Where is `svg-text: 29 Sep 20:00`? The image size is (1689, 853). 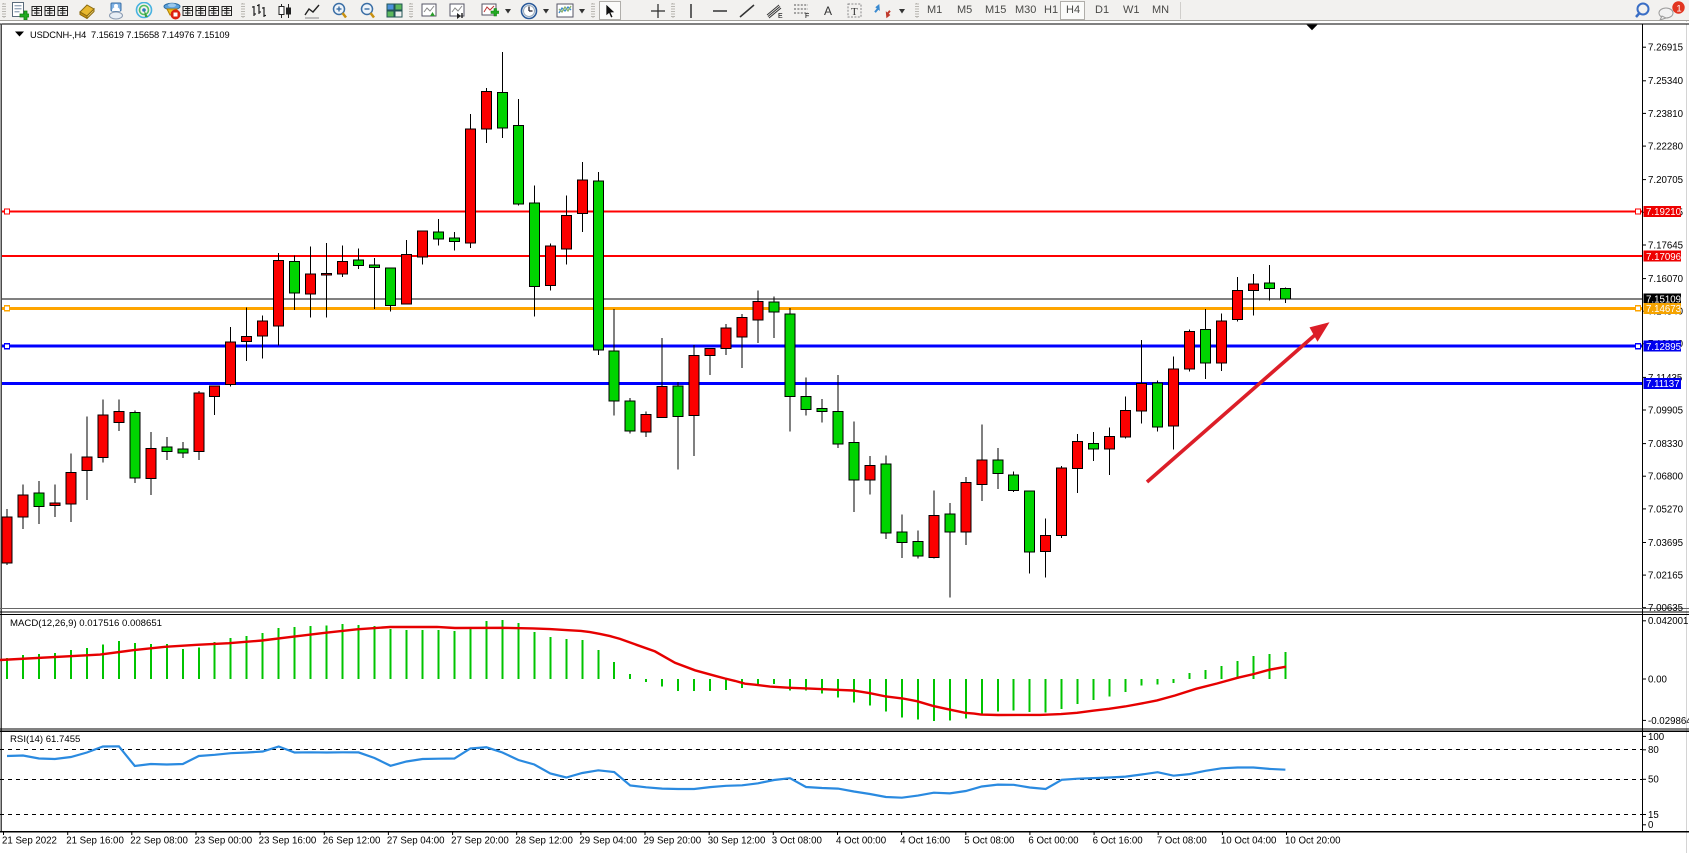 svg-text: 29 Sep 20:00 is located at coordinates (673, 841).